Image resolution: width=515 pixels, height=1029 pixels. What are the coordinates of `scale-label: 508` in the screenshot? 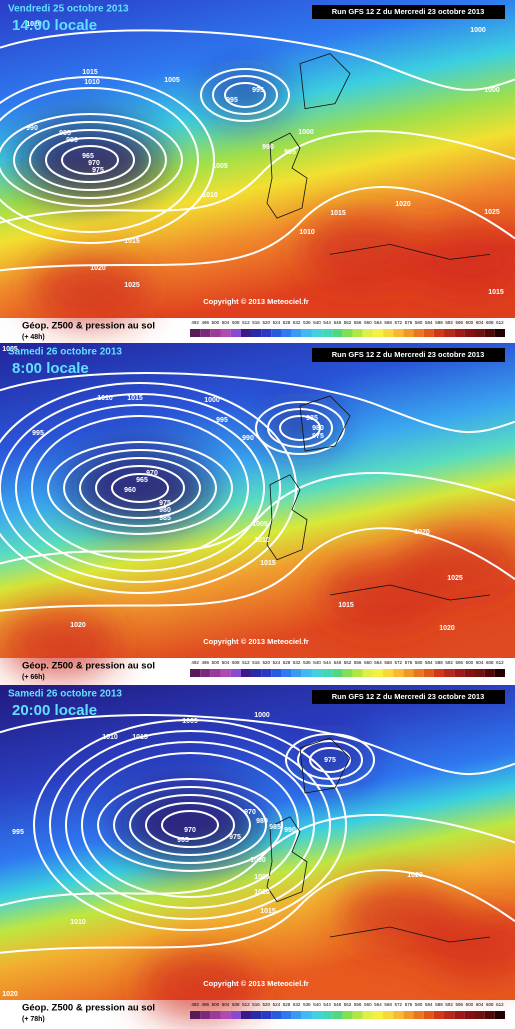 It's located at (236, 322).